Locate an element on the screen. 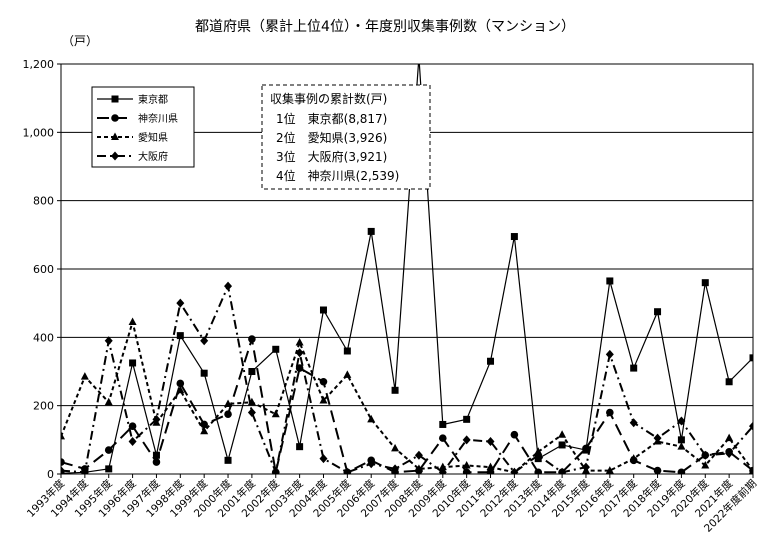 The height and width of the screenshot is (553, 773). y-tick-label: 200 is located at coordinates (43, 406).